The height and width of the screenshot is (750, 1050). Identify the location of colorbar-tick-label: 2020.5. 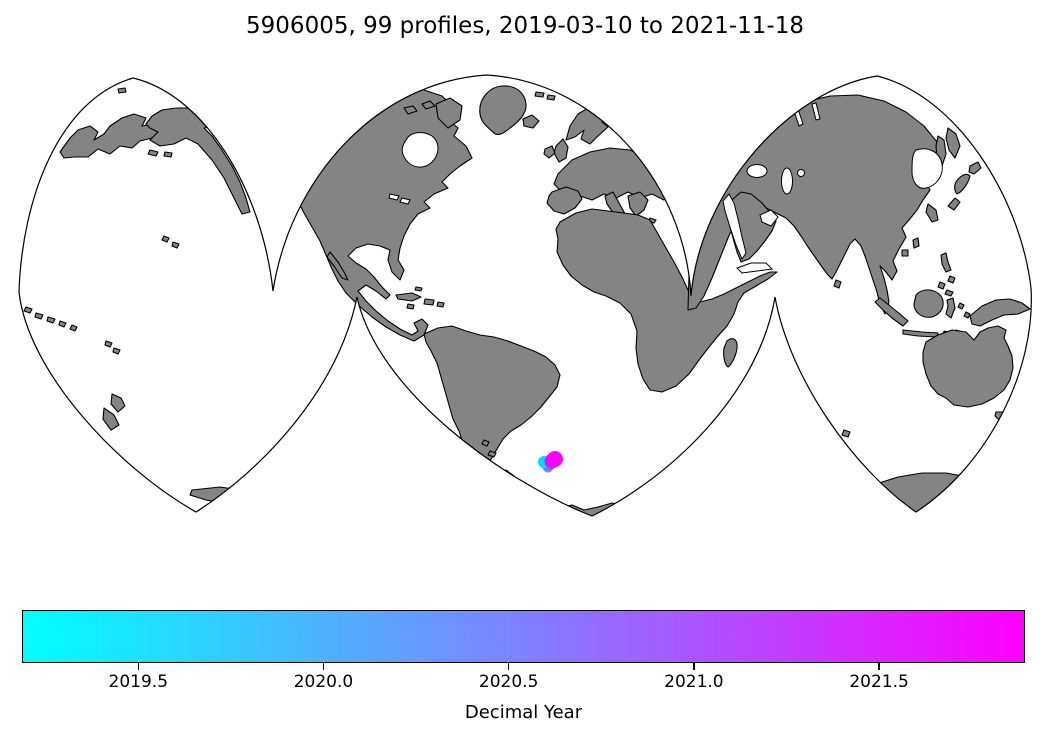
(508, 682).